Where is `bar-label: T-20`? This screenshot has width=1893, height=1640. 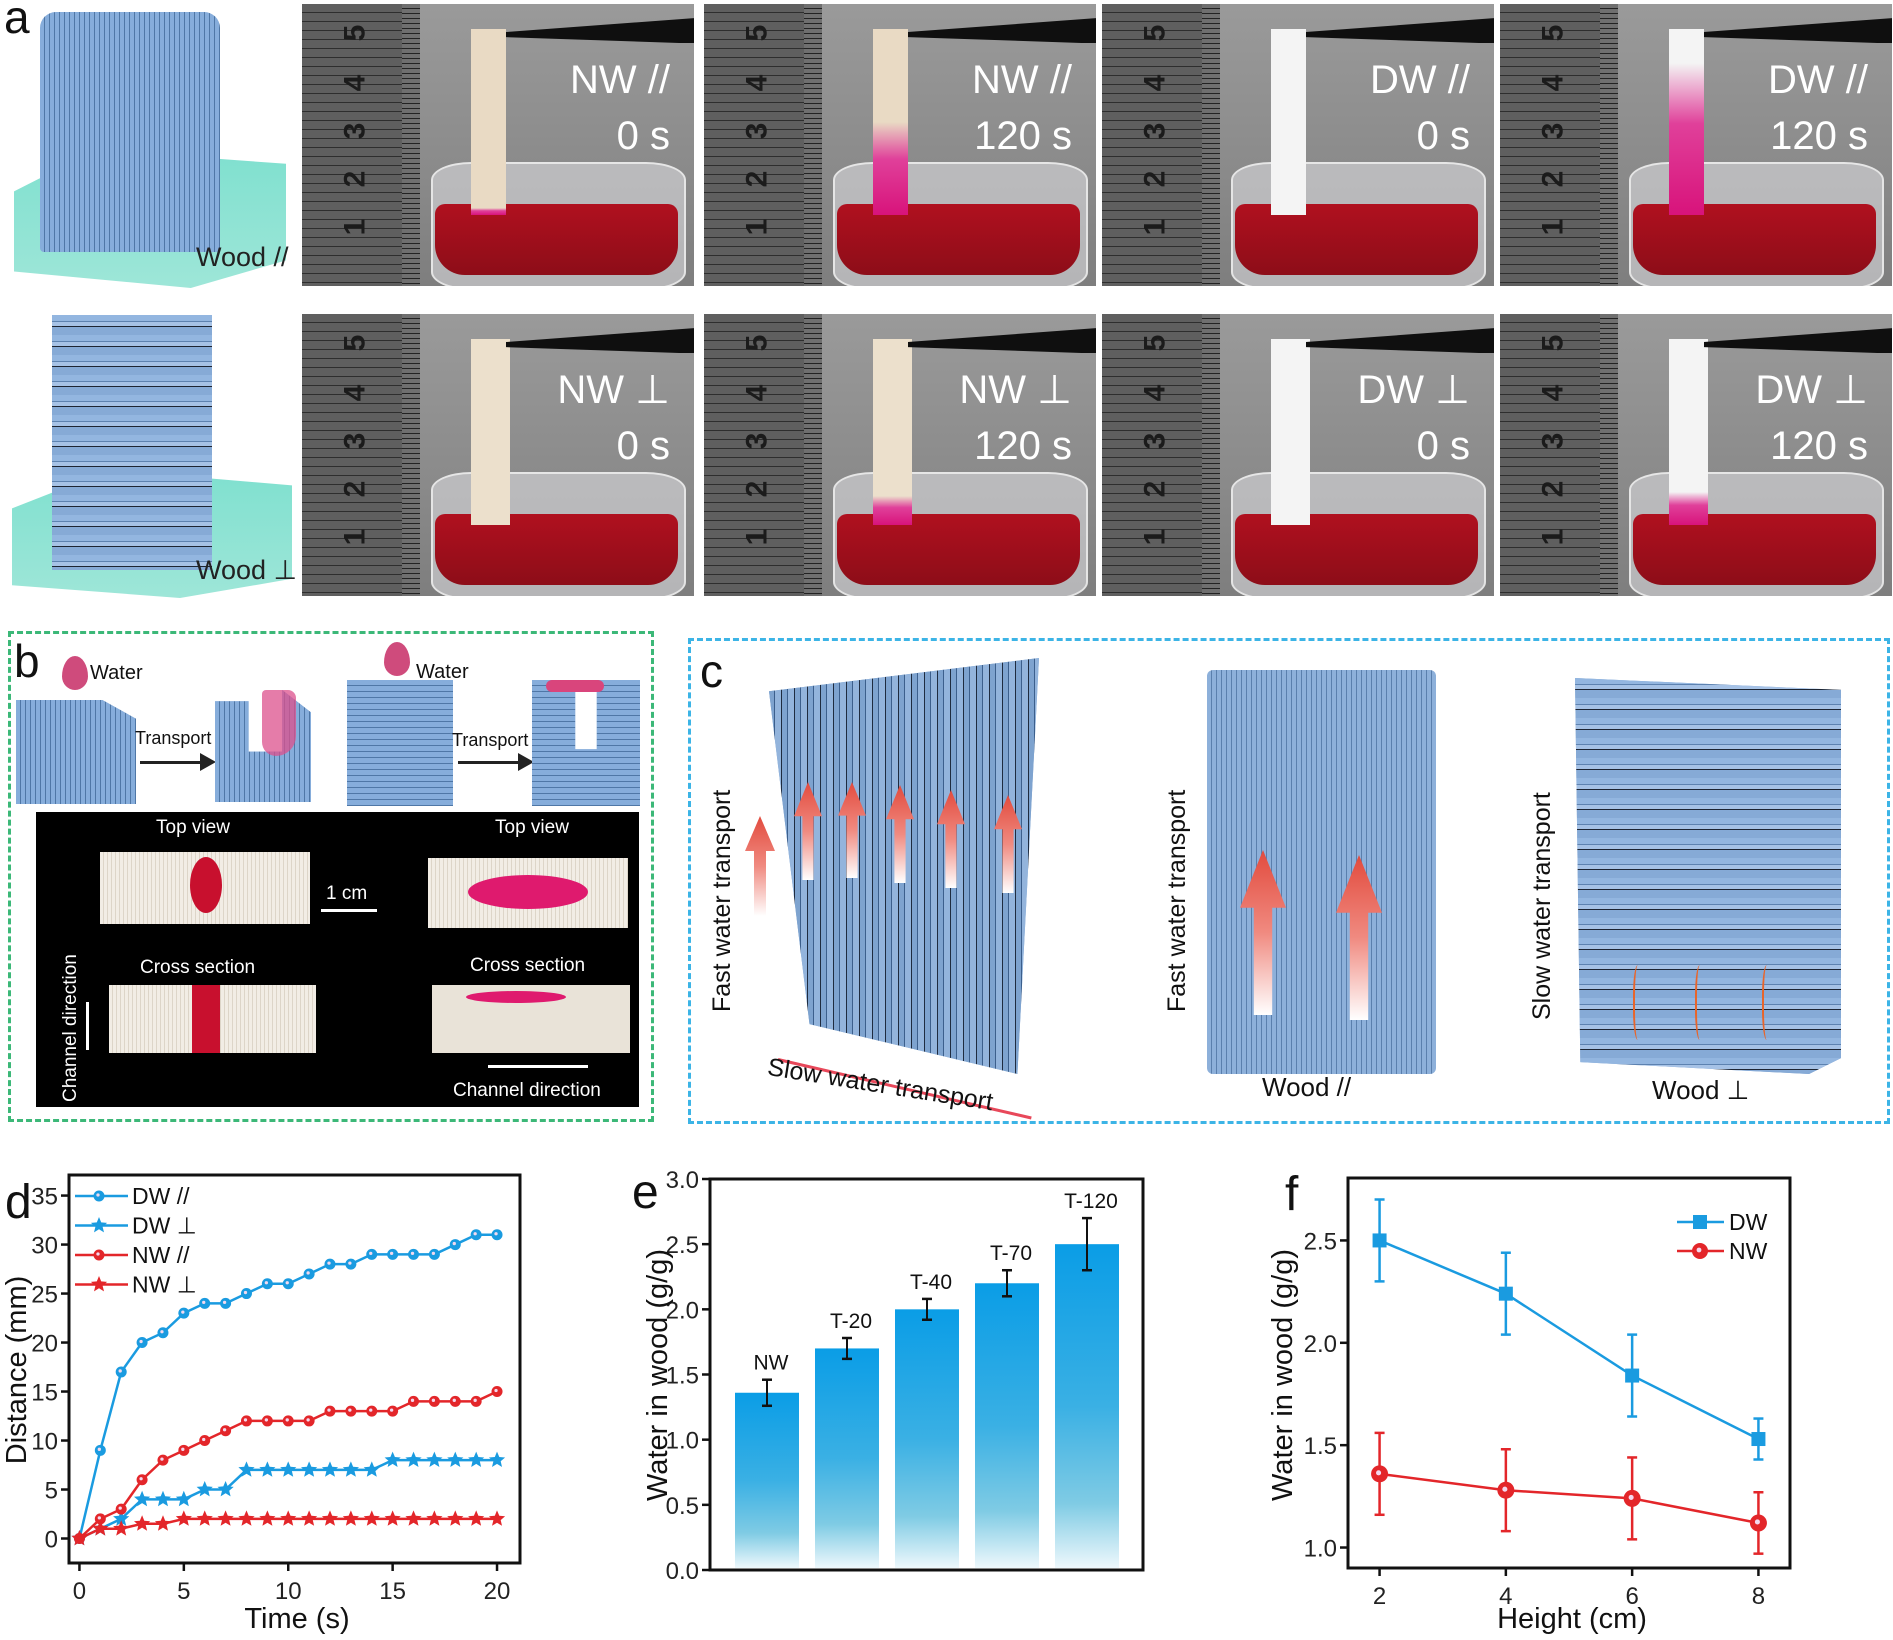
bar-label: T-20 is located at coordinates (851, 1321).